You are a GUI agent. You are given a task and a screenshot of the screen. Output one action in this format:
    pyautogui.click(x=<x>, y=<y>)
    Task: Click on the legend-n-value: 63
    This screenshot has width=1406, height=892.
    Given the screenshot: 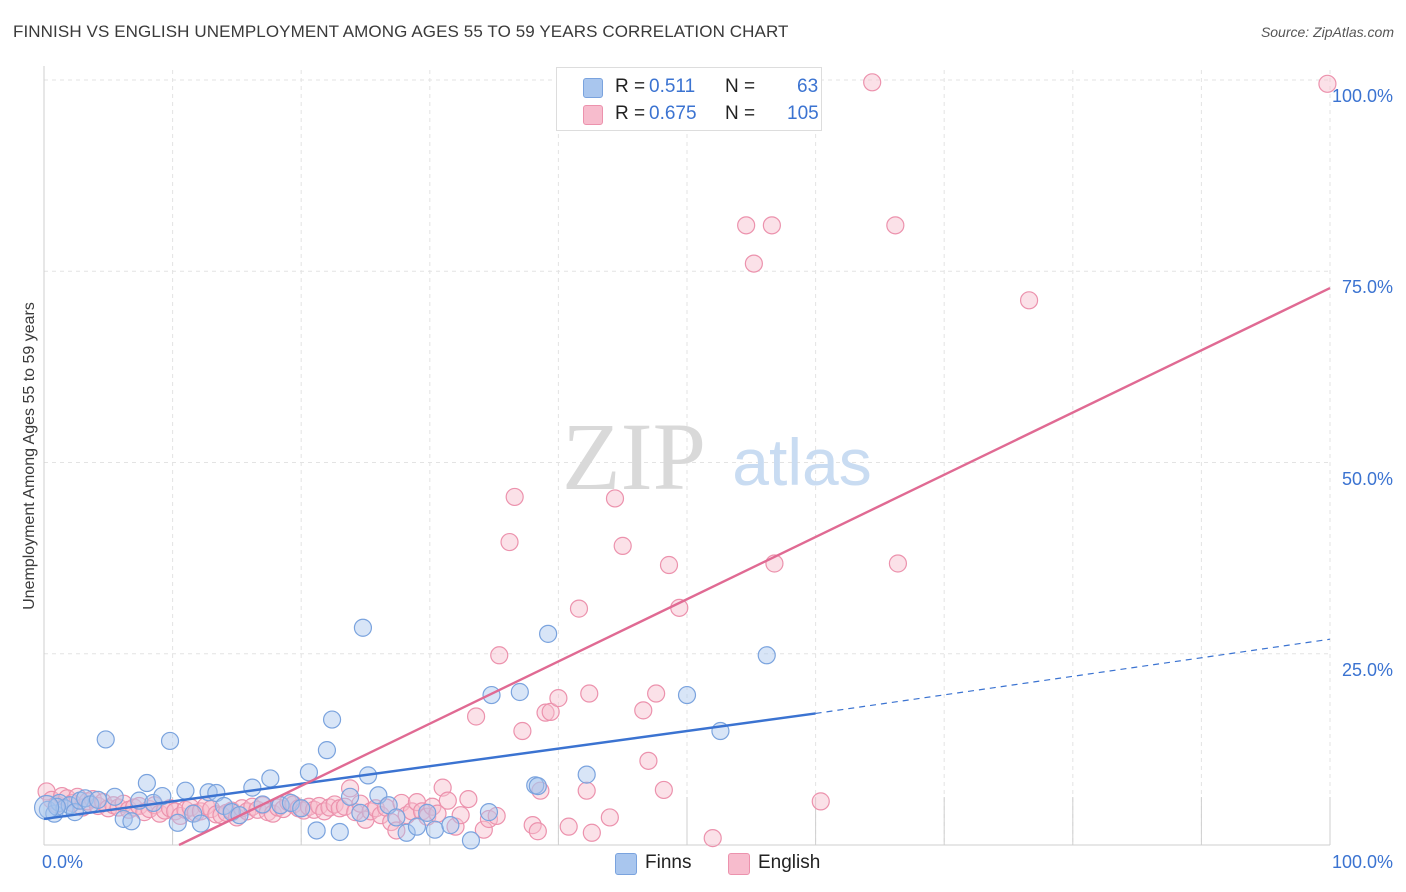 What is the action you would take?
    pyautogui.click(x=808, y=86)
    